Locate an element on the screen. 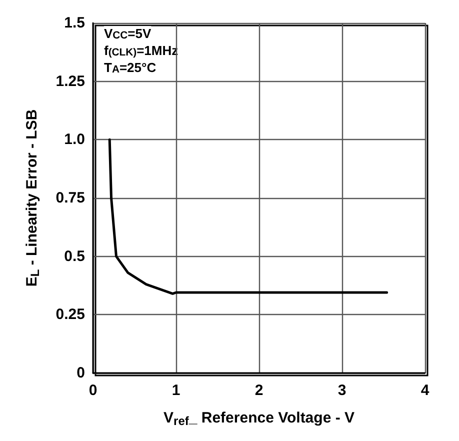 The image size is (459, 441). y-tick-label: 0 is located at coordinates (80, 373).